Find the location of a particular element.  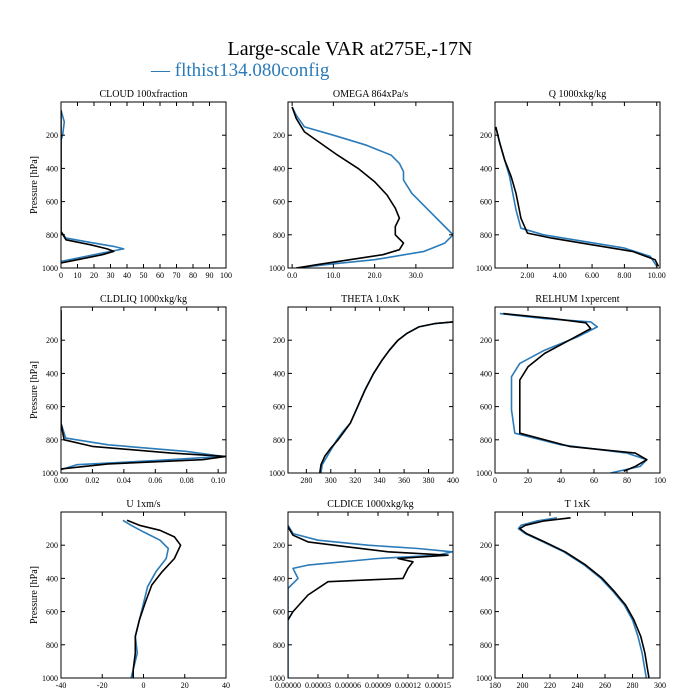

x-tick-label: 6.00 is located at coordinates (592, 275).